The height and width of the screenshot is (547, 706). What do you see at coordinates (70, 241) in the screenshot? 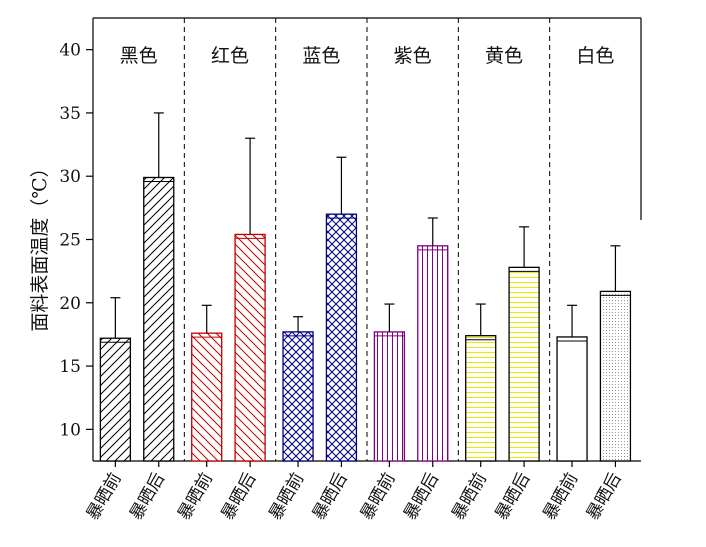
I see `y-tick-label: 25` at bounding box center [70, 241].